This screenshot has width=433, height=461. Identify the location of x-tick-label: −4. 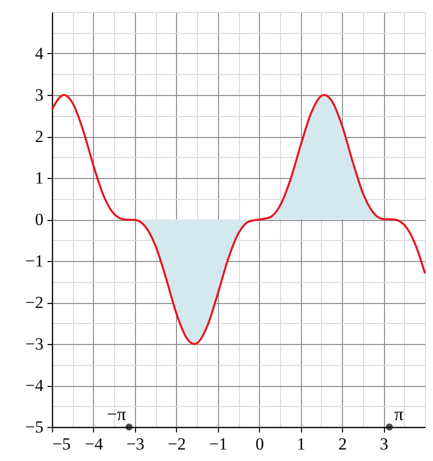
(94, 444).